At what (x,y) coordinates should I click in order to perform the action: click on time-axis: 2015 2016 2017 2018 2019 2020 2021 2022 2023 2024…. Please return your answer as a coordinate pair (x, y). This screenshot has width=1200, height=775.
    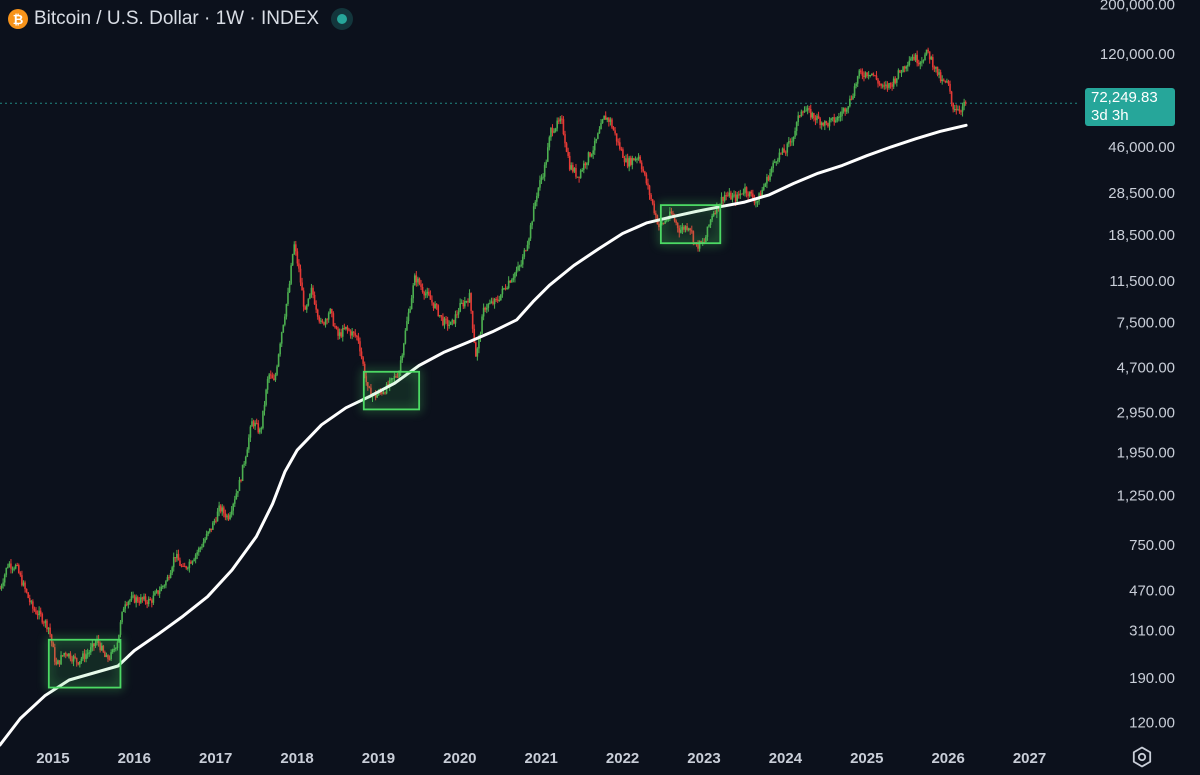
    Looking at the image, I should click on (541, 758).